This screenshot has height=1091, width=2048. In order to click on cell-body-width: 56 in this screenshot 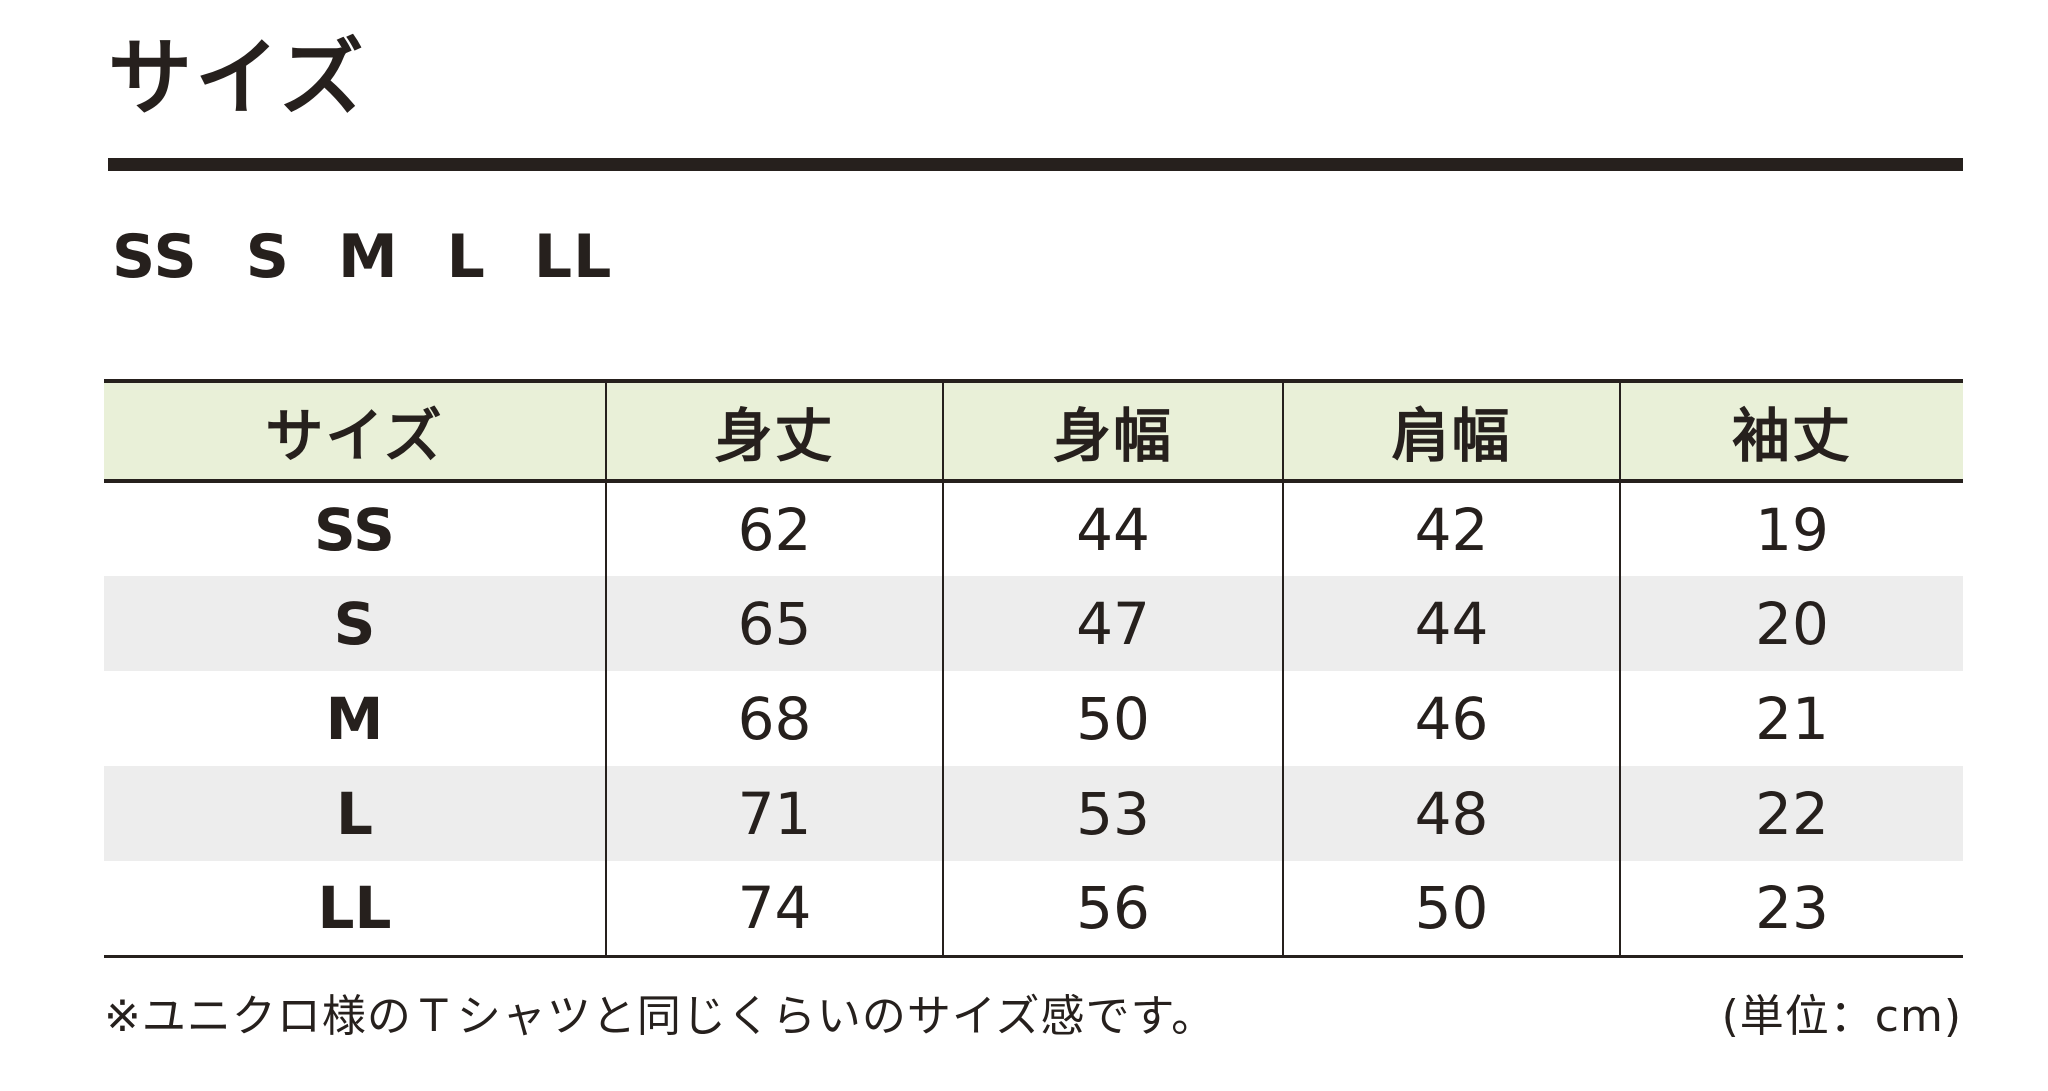, I will do `click(1112, 909)`.